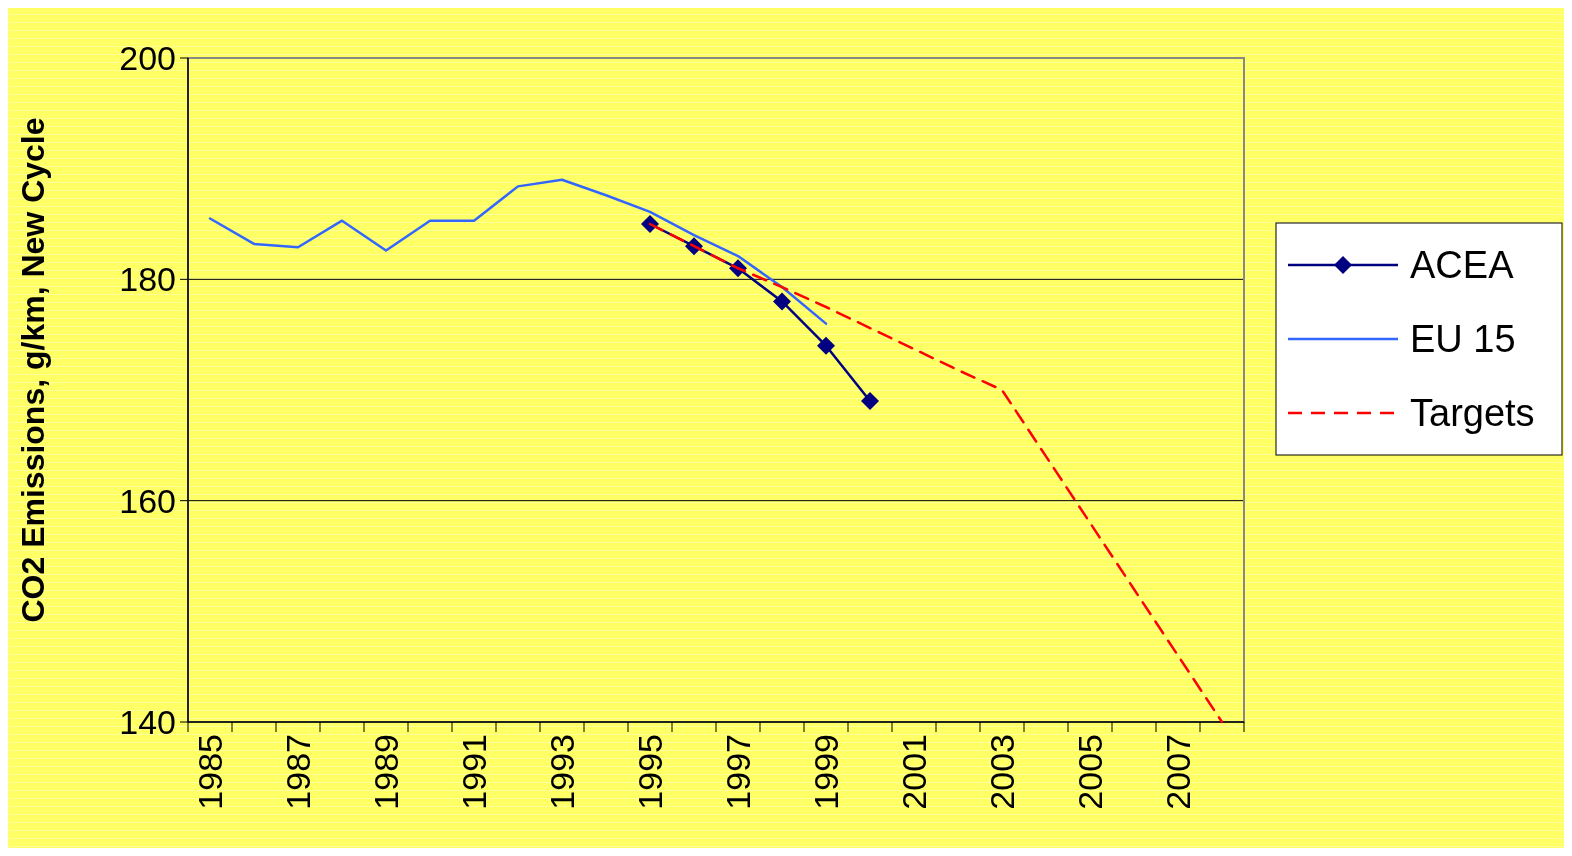 This screenshot has width=1572, height=856. I want to click on x-tick-label: 1995, so click(649, 772).